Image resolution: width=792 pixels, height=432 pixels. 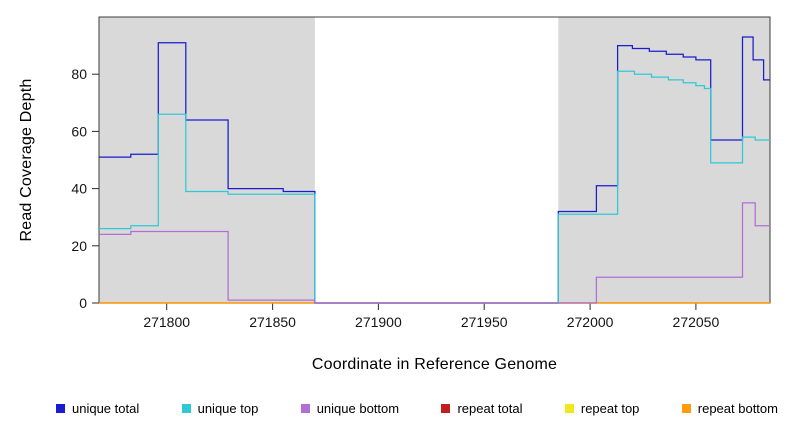 What do you see at coordinates (610, 408) in the screenshot?
I see `legend-label: repeat top` at bounding box center [610, 408].